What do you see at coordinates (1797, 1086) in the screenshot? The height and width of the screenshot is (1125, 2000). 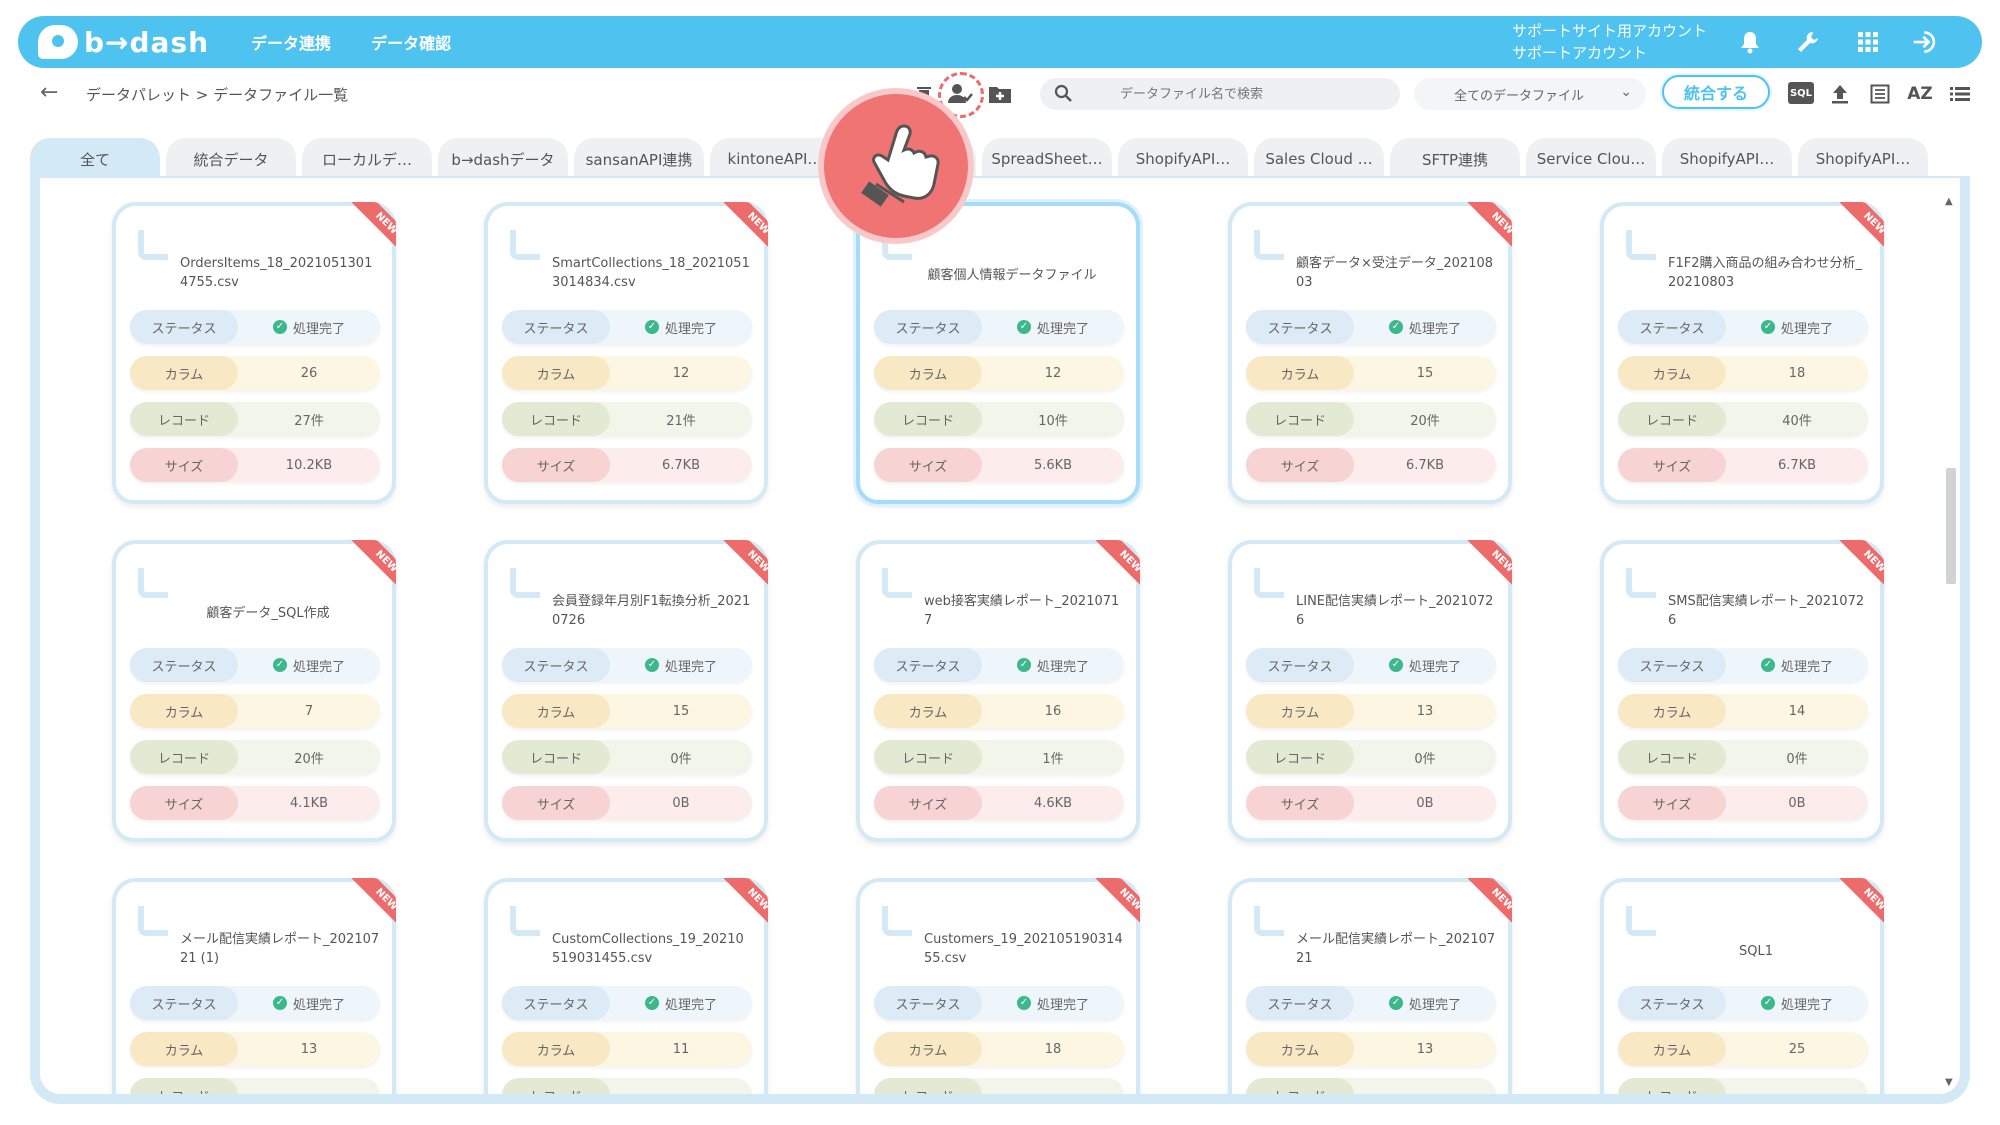 I see `record-row-value` at bounding box center [1797, 1086].